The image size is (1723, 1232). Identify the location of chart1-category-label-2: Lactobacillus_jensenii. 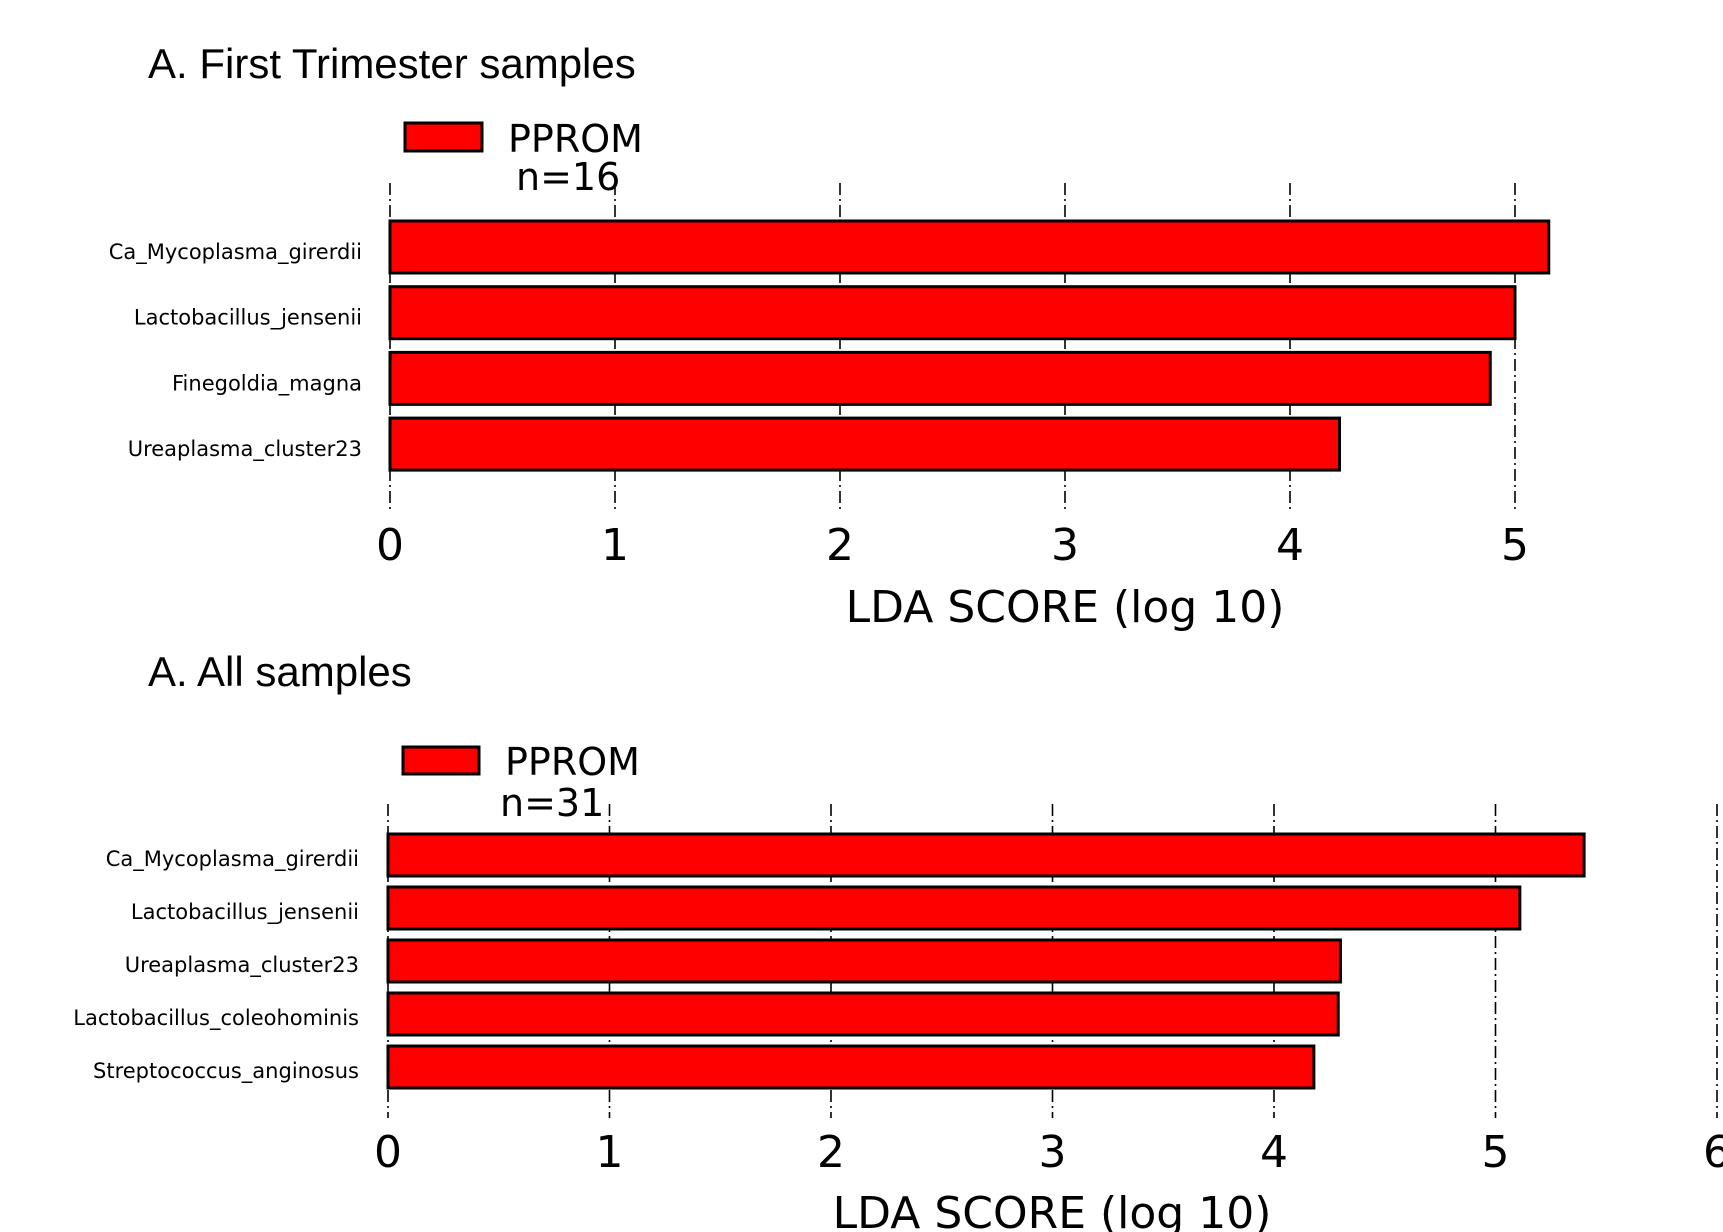
(248, 318).